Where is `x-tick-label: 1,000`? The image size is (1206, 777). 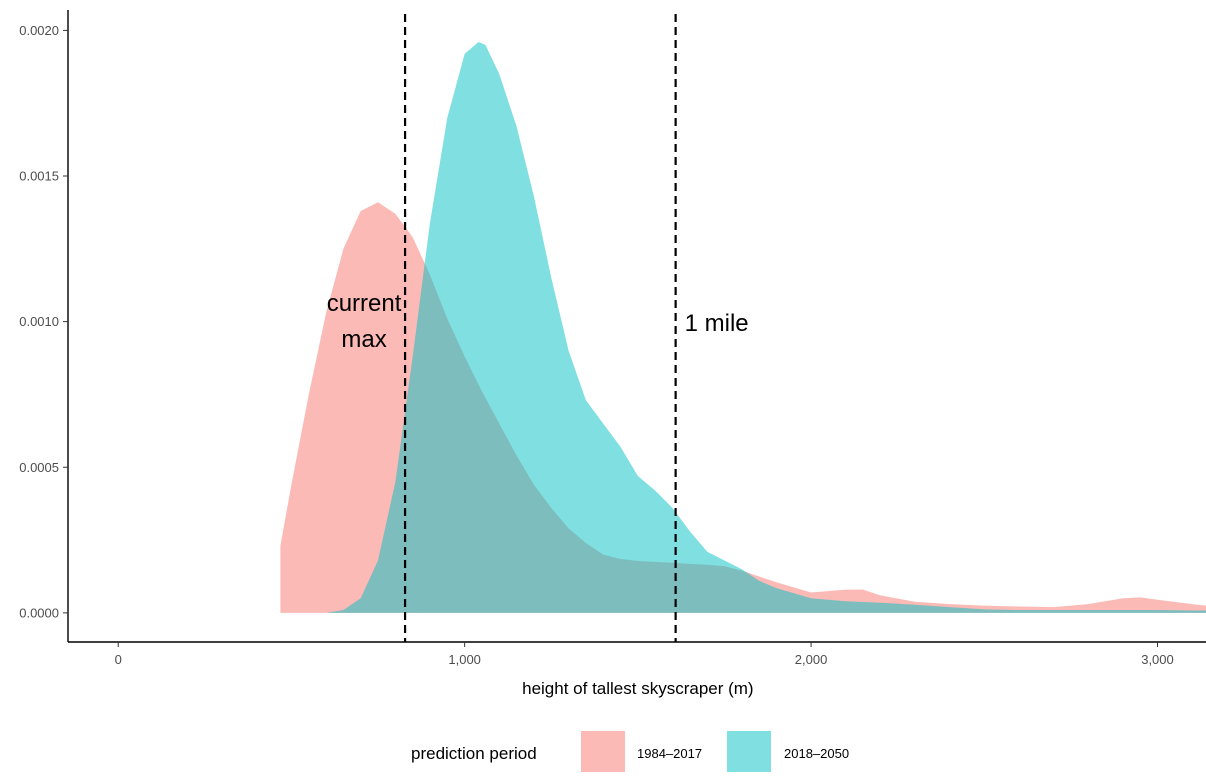
x-tick-label: 1,000 is located at coordinates (464, 659).